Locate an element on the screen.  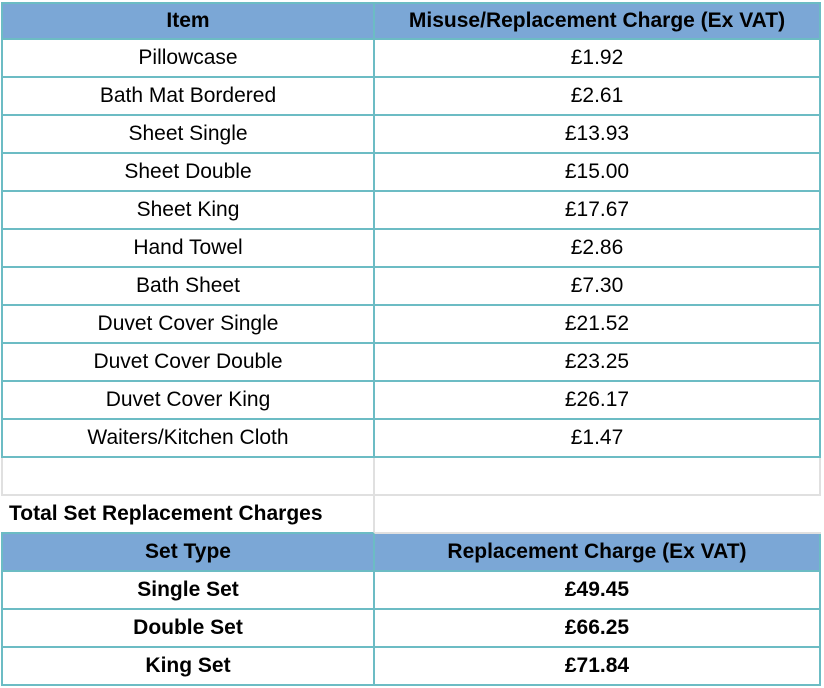
table-row: Sheet Single £13.93 is located at coordinates (411, 135).